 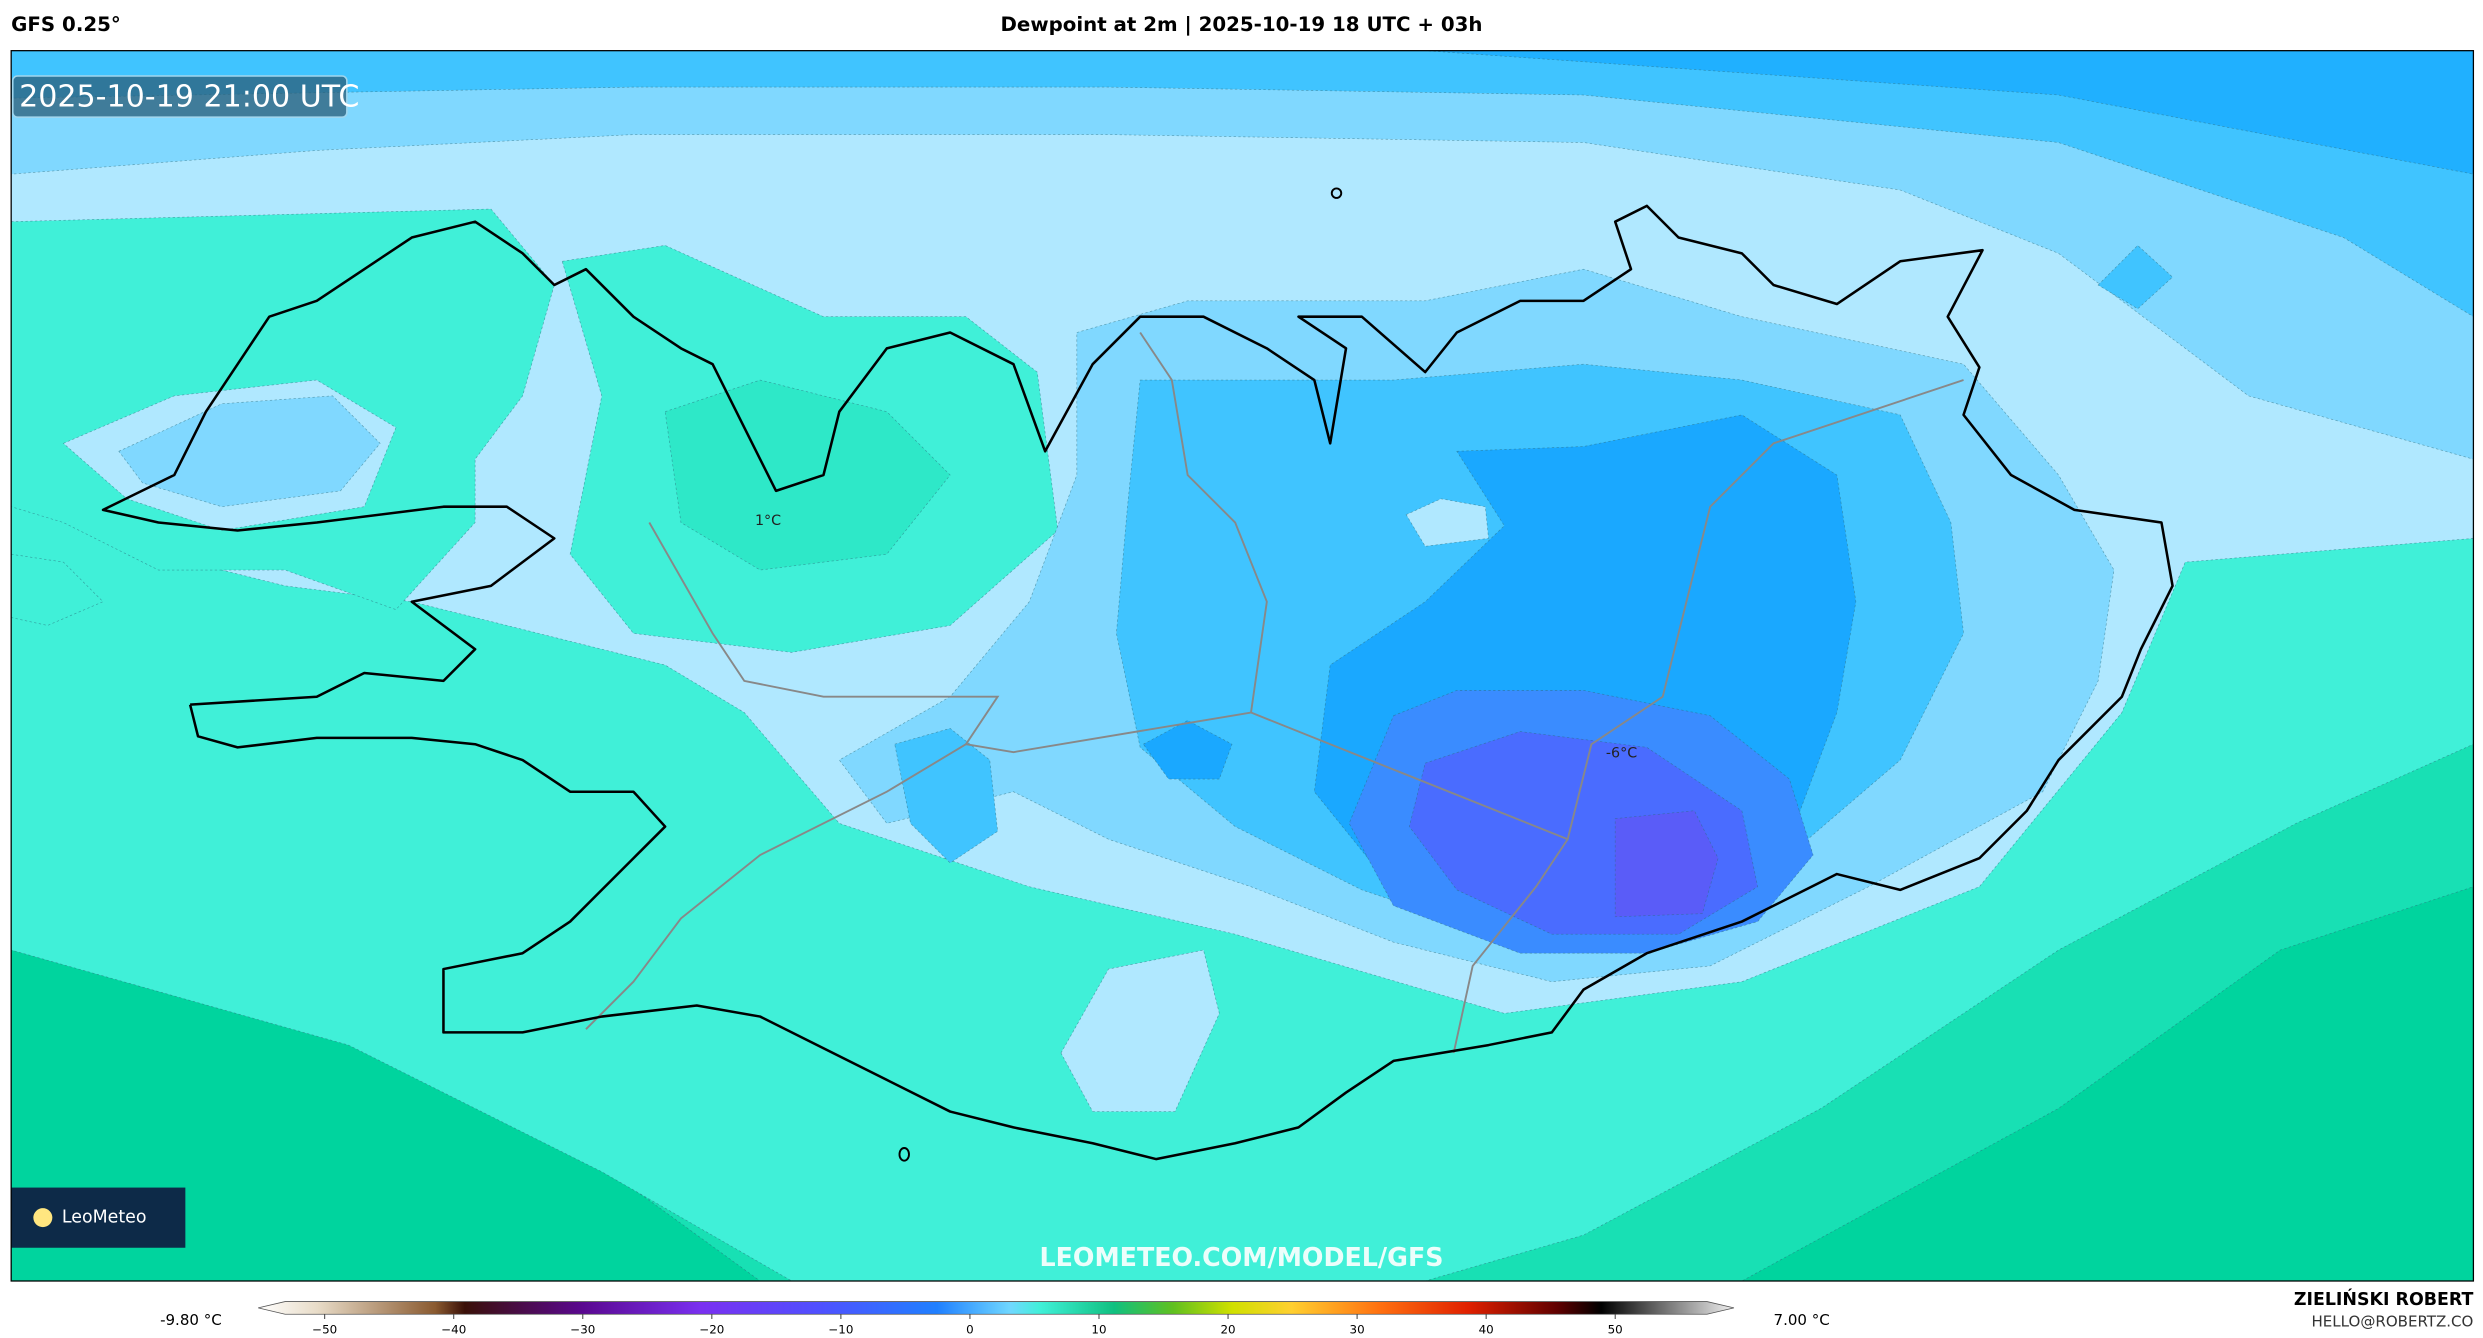 I want to click on colorbar-tick-label: −20, so click(x=711, y=1330).